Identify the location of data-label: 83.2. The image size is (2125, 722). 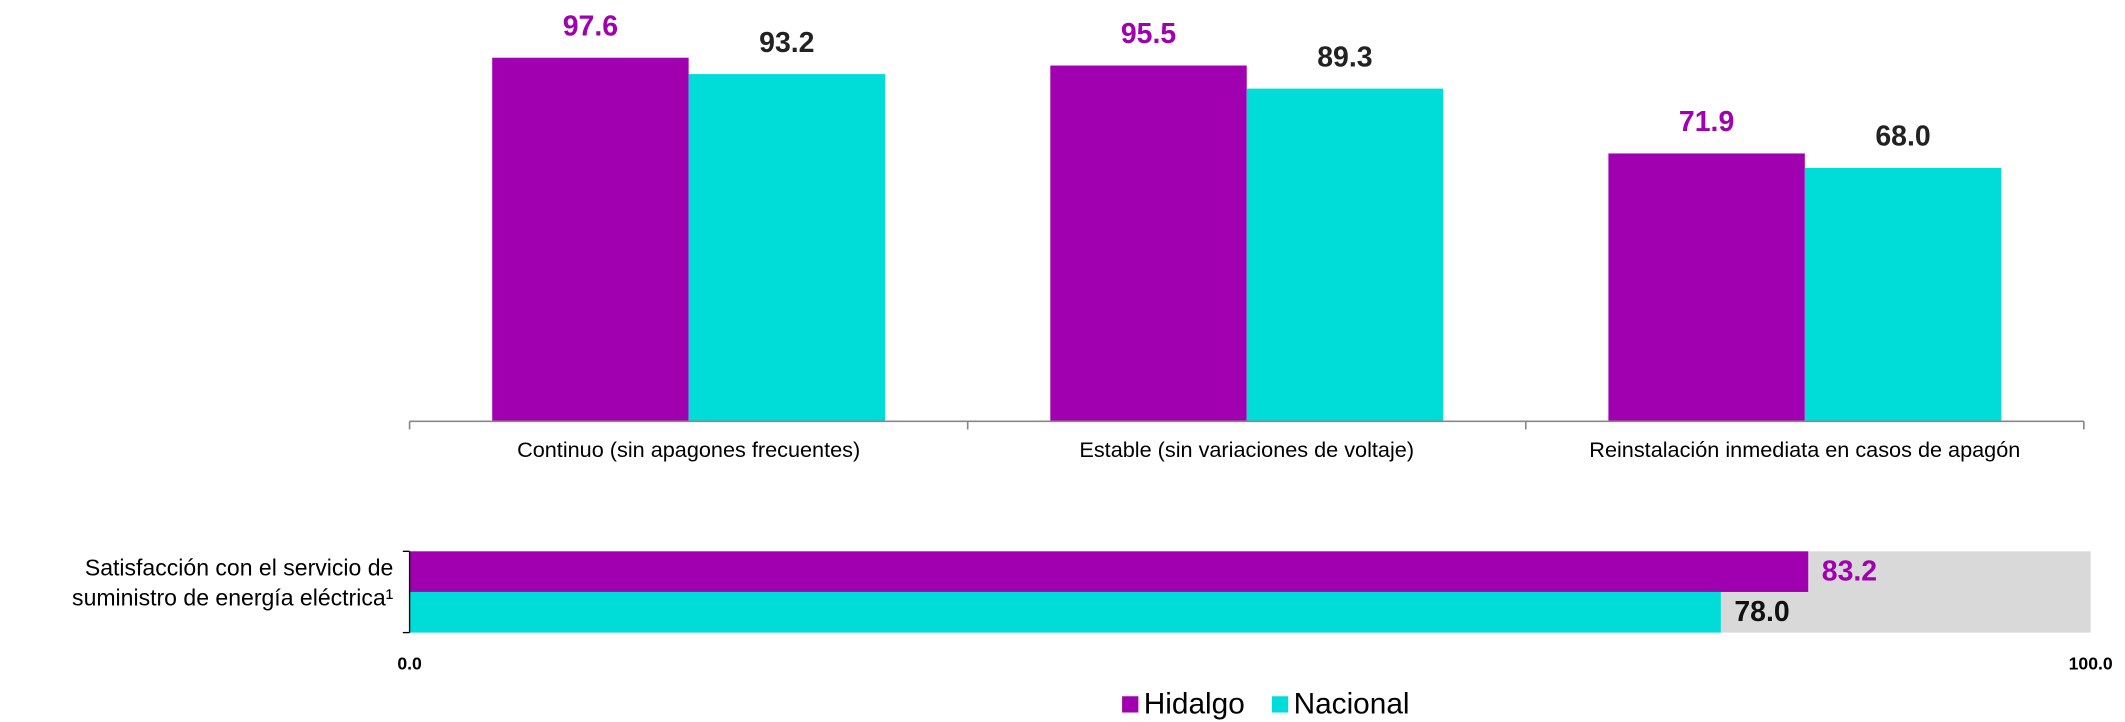
(1849, 572).